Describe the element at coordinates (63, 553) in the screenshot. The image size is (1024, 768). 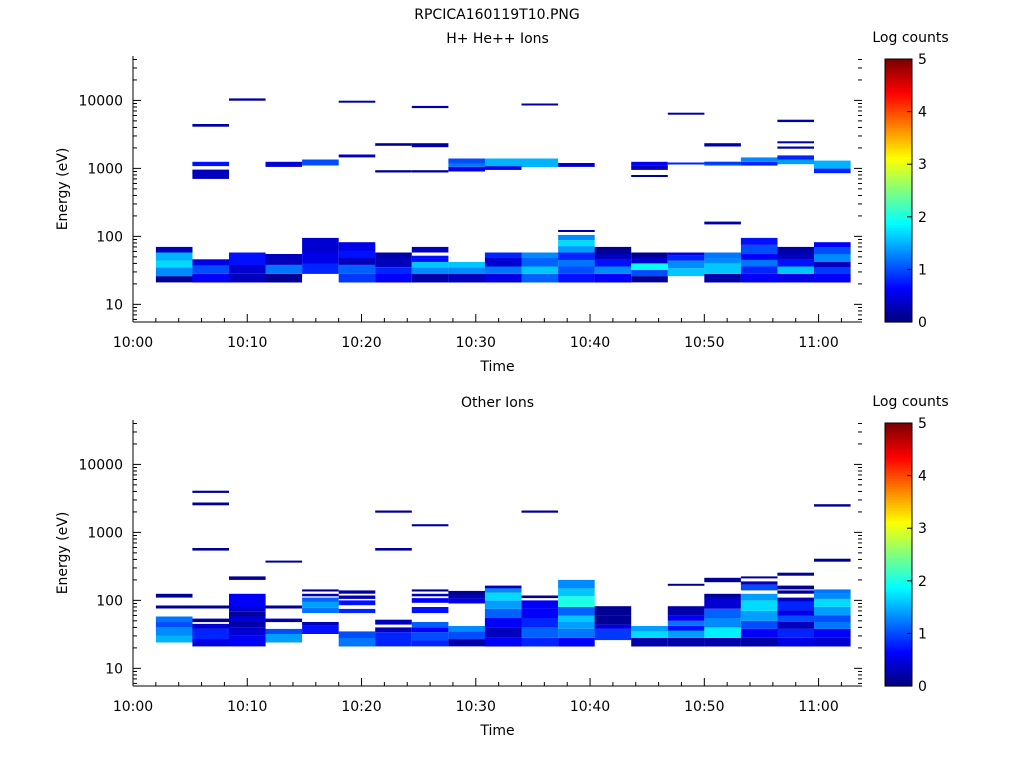
I see `y-axis-label: Energy (eV)` at that location.